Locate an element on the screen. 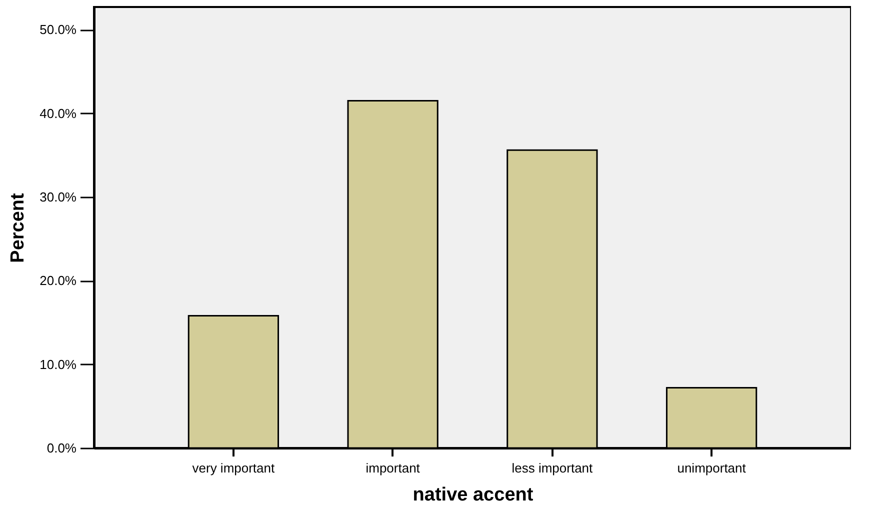  y-tick-label: 0.0% is located at coordinates (61, 448).